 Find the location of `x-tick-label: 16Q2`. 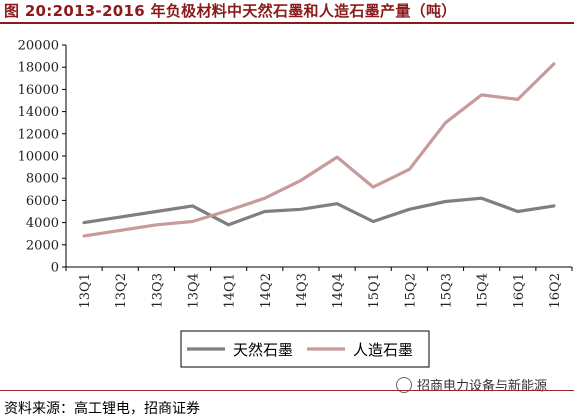

x-tick-label: 16Q2 is located at coordinates (555, 290).